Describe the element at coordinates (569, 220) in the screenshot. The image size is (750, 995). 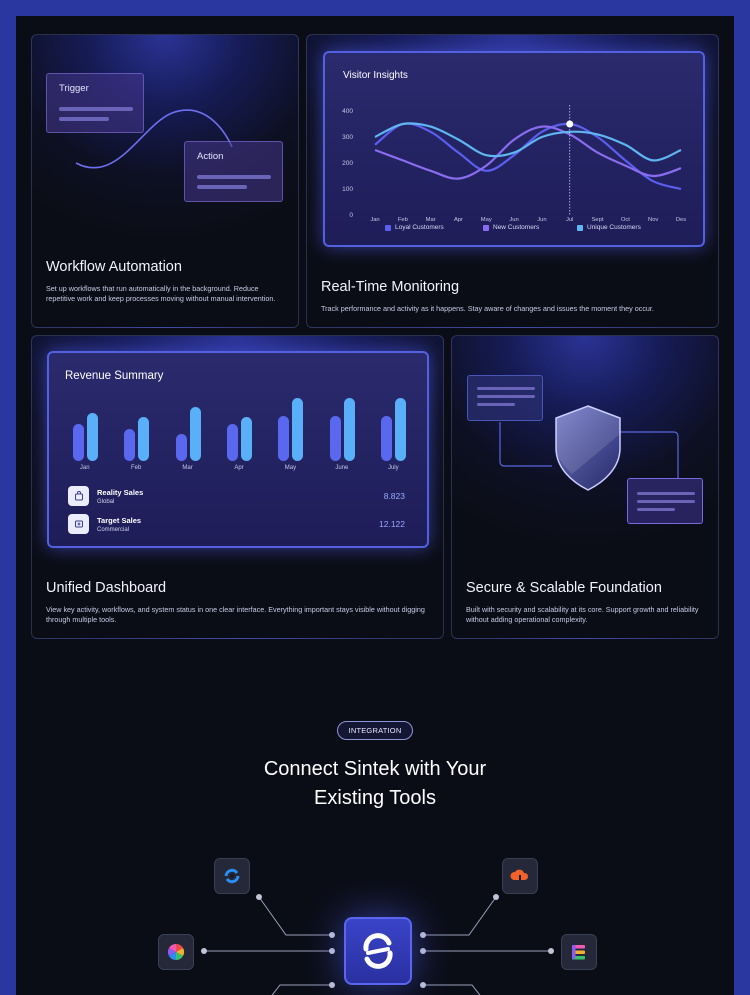
I see `x-tick-label: Jul` at that location.